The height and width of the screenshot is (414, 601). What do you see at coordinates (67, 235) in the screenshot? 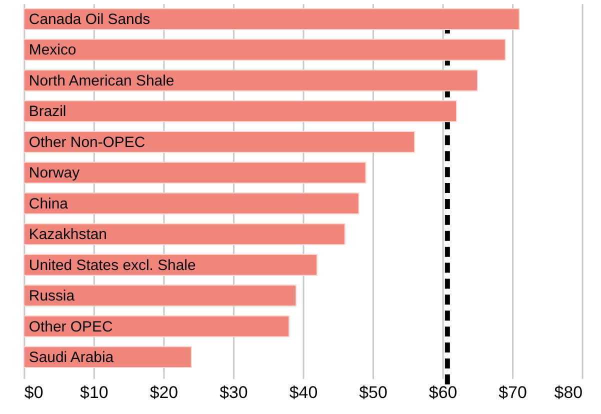
I see `y-tick-label: Kazakhstan` at bounding box center [67, 235].